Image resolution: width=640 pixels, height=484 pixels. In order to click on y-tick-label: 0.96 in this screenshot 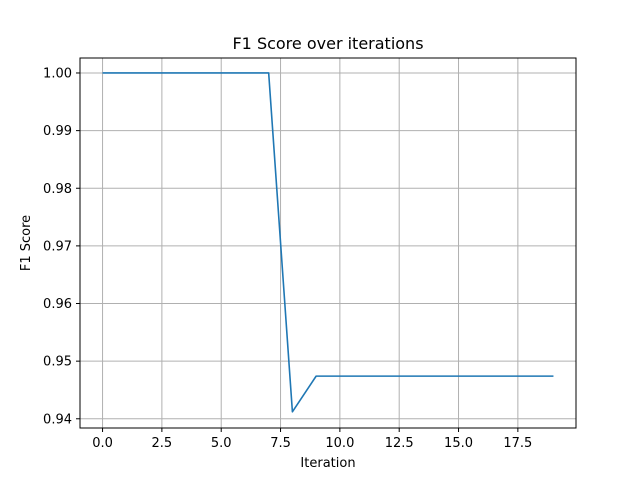, I will do `click(57, 304)`.